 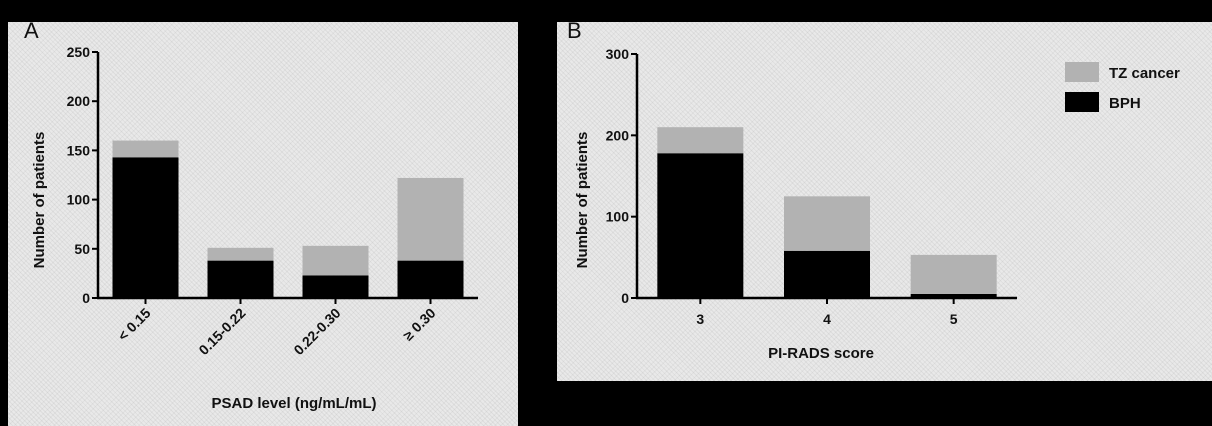 What do you see at coordinates (86, 298) in the screenshot?
I see `y-tick-label-a: 0` at bounding box center [86, 298].